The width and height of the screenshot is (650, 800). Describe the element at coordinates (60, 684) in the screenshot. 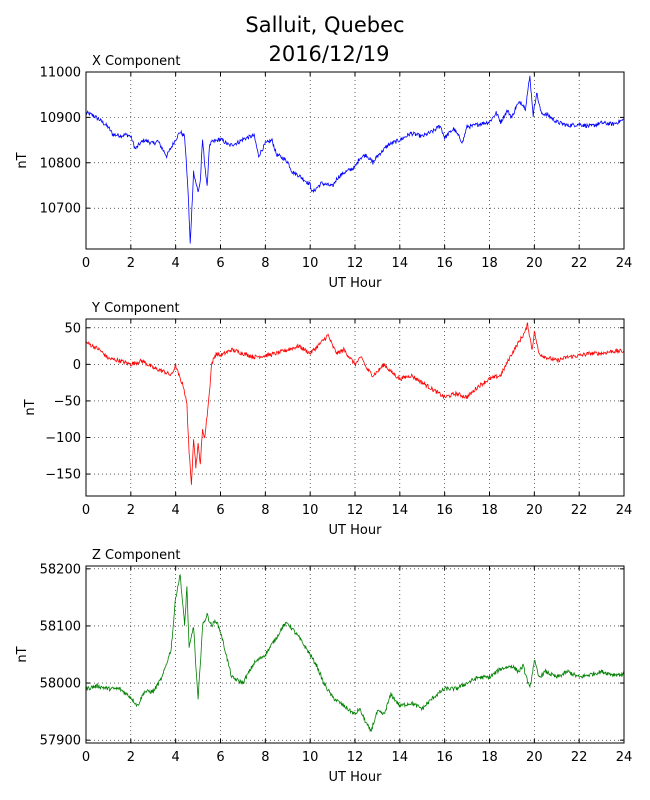

I see `y-tick-label: 58000` at that location.